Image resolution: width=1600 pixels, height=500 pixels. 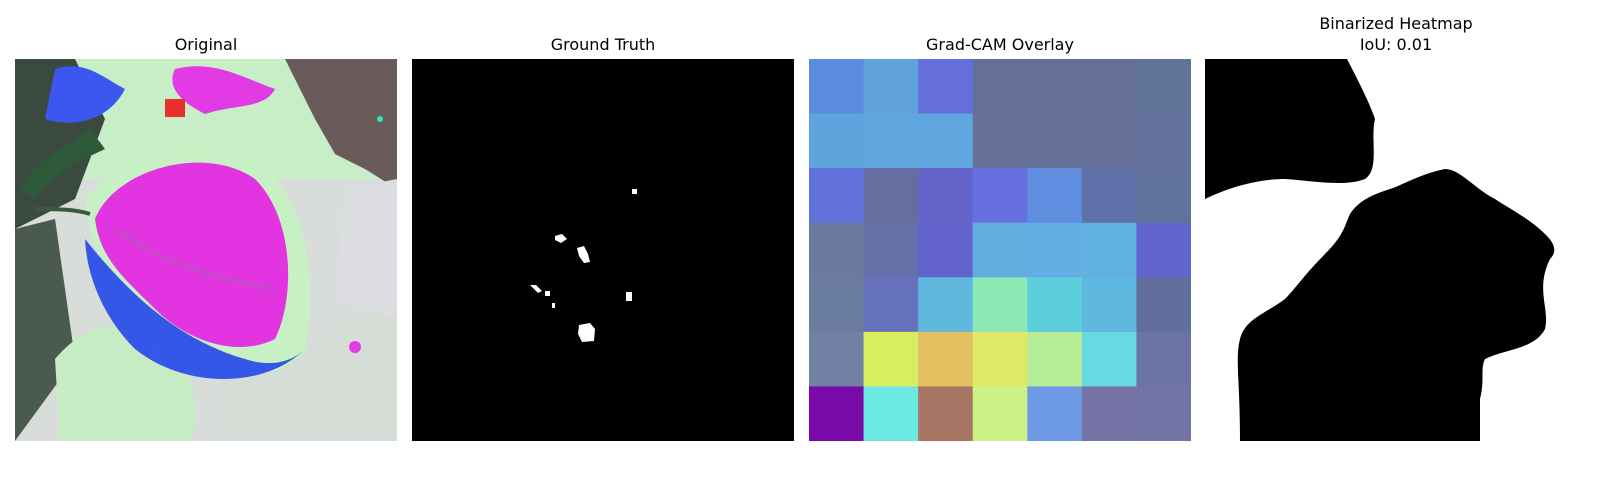 What do you see at coordinates (603, 44) in the screenshot?
I see `ground-truth-title: Ground Truth` at bounding box center [603, 44].